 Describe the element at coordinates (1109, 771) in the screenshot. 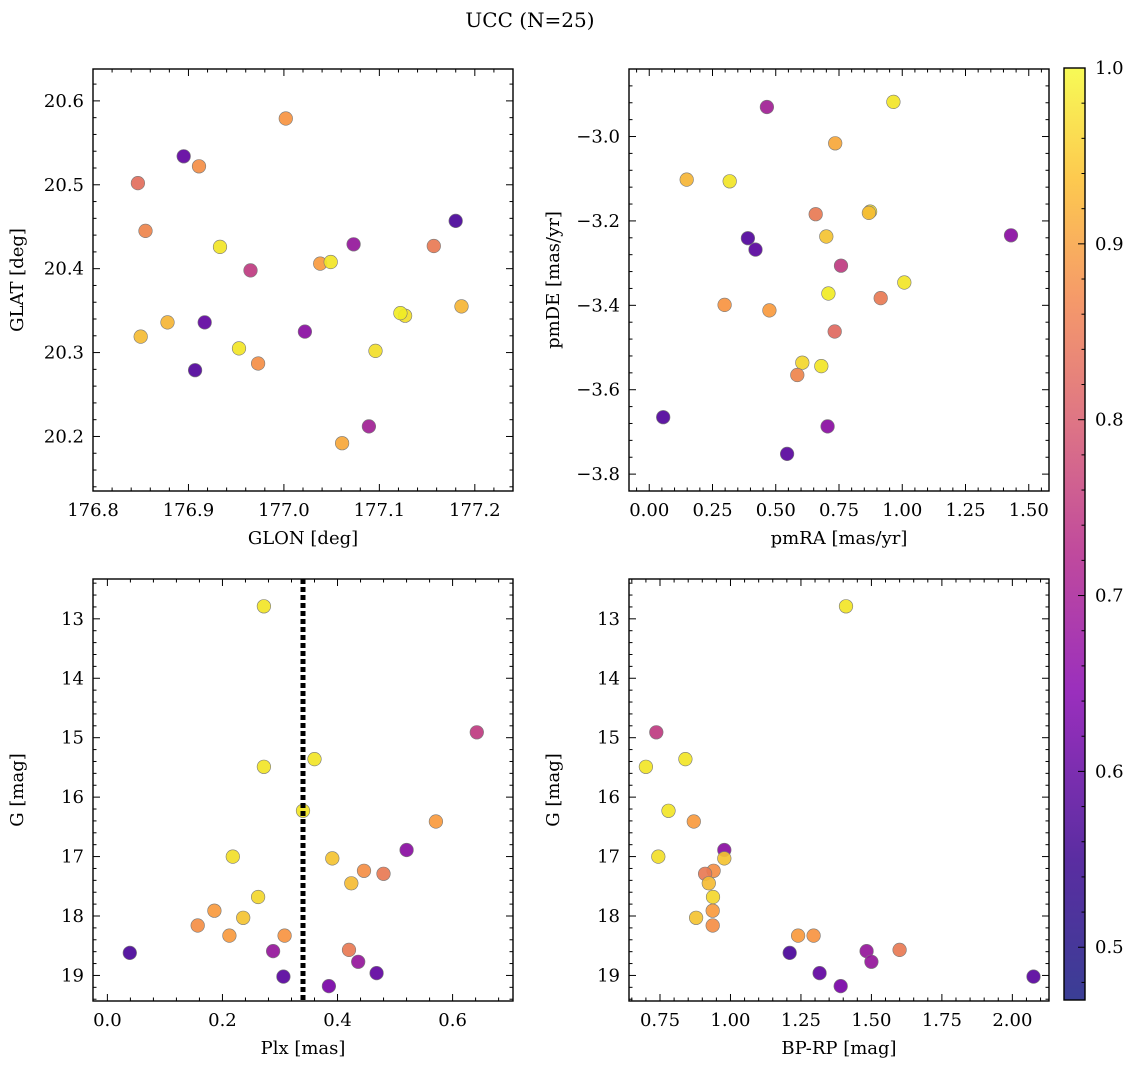

I see `colorbar-tick-label: 0.6` at that location.